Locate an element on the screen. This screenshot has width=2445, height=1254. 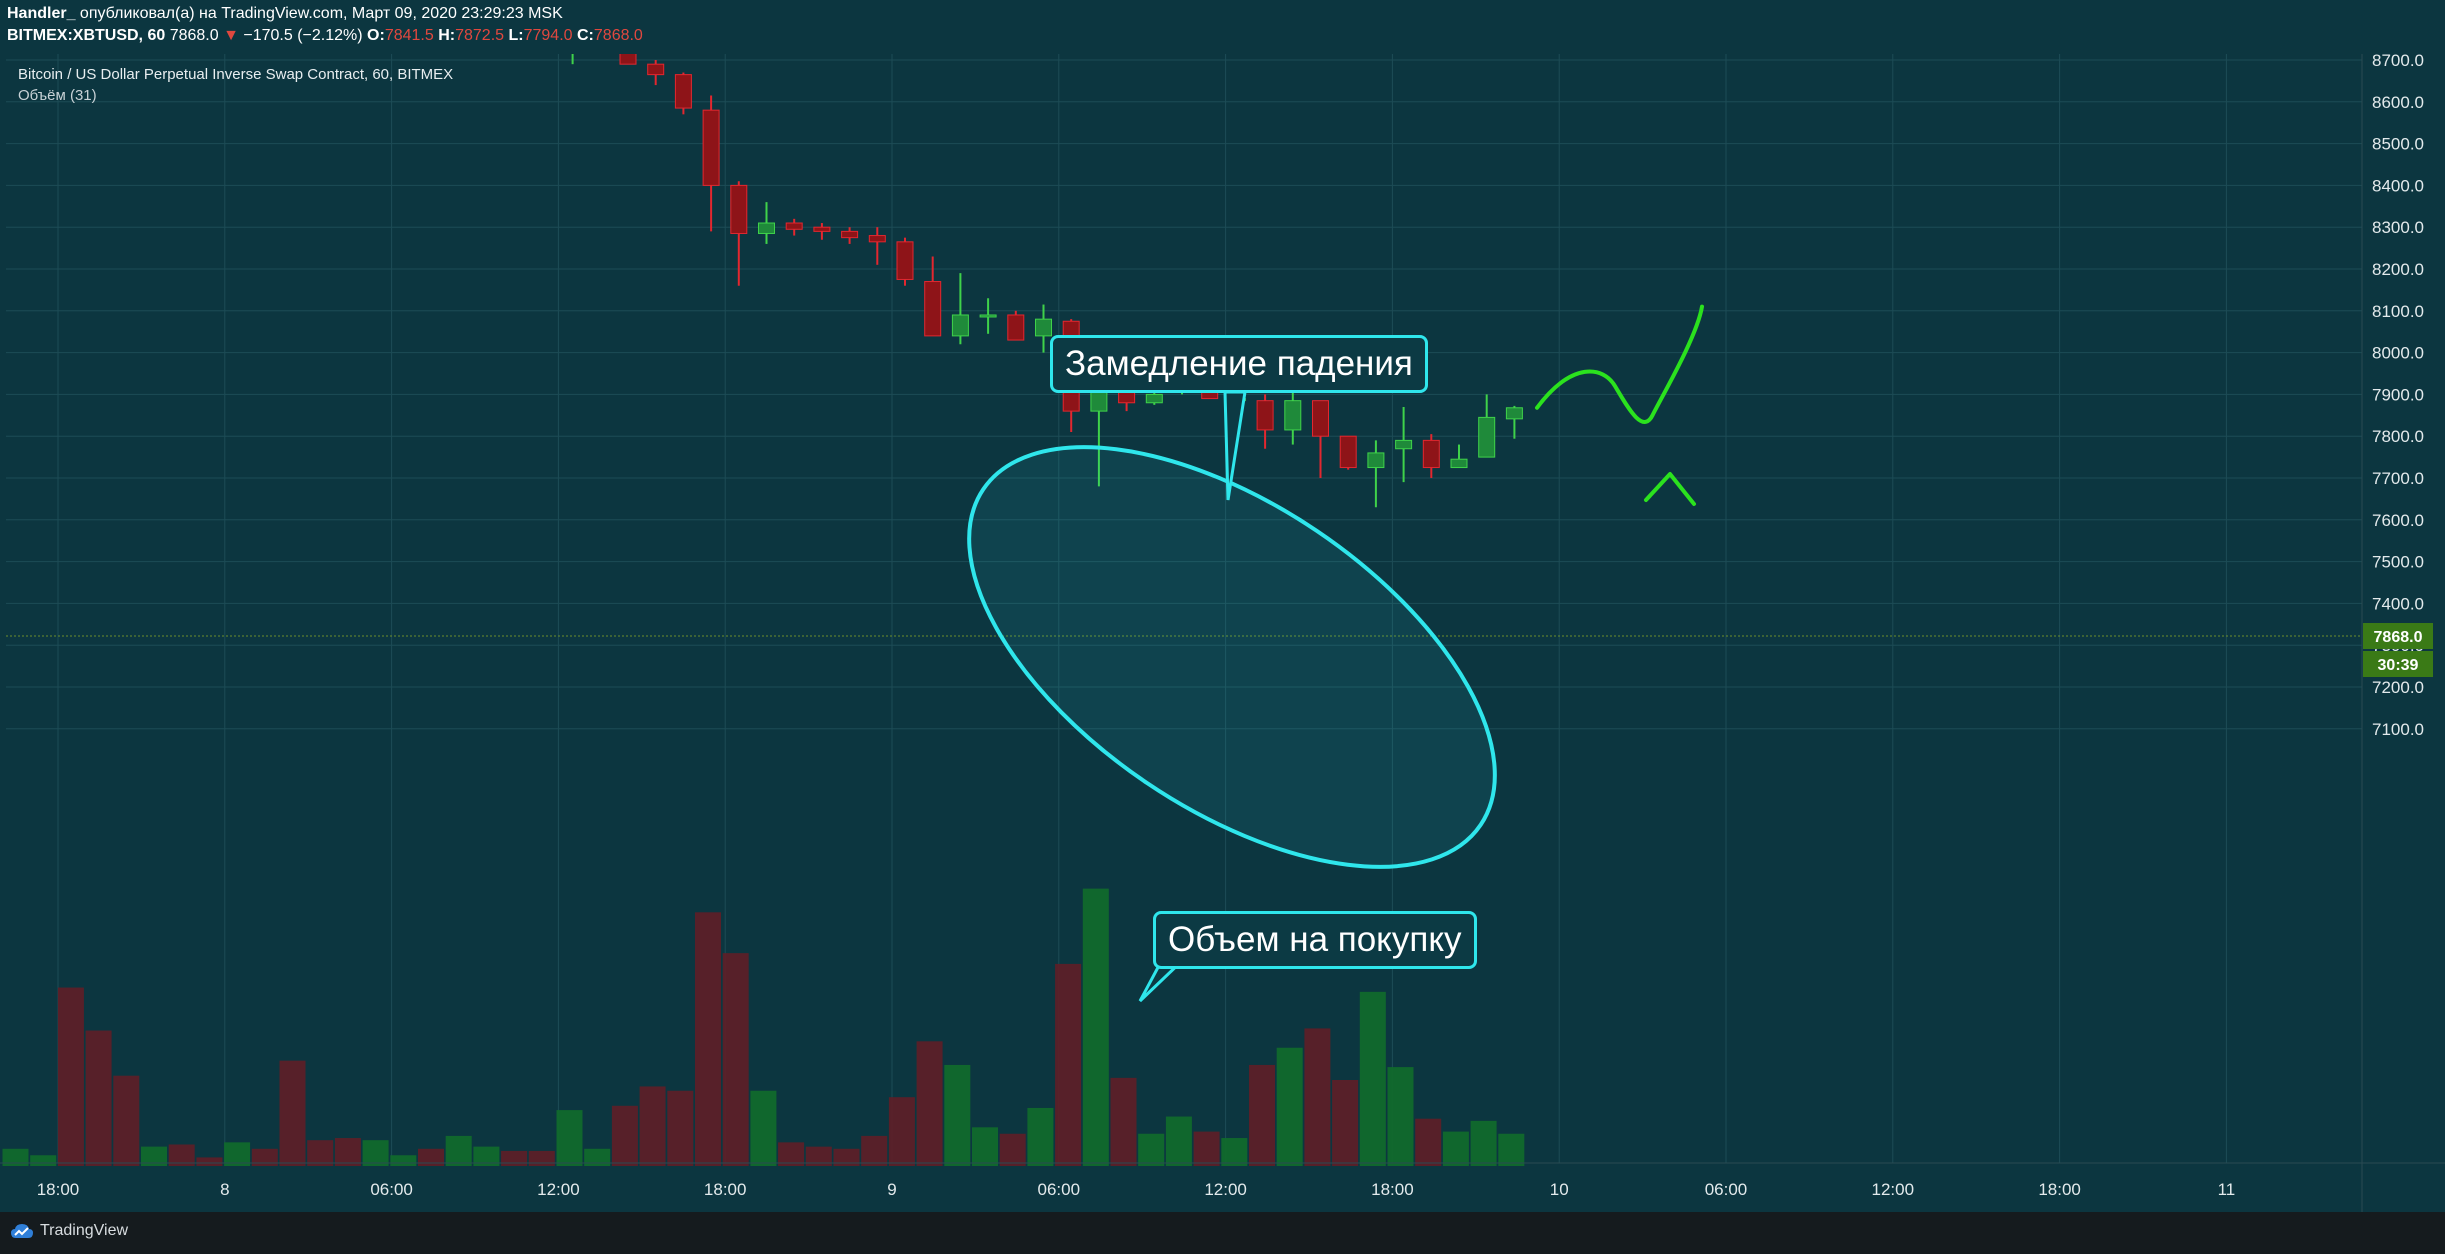
price-tick-label: 7200.0 is located at coordinates (2398, 687).